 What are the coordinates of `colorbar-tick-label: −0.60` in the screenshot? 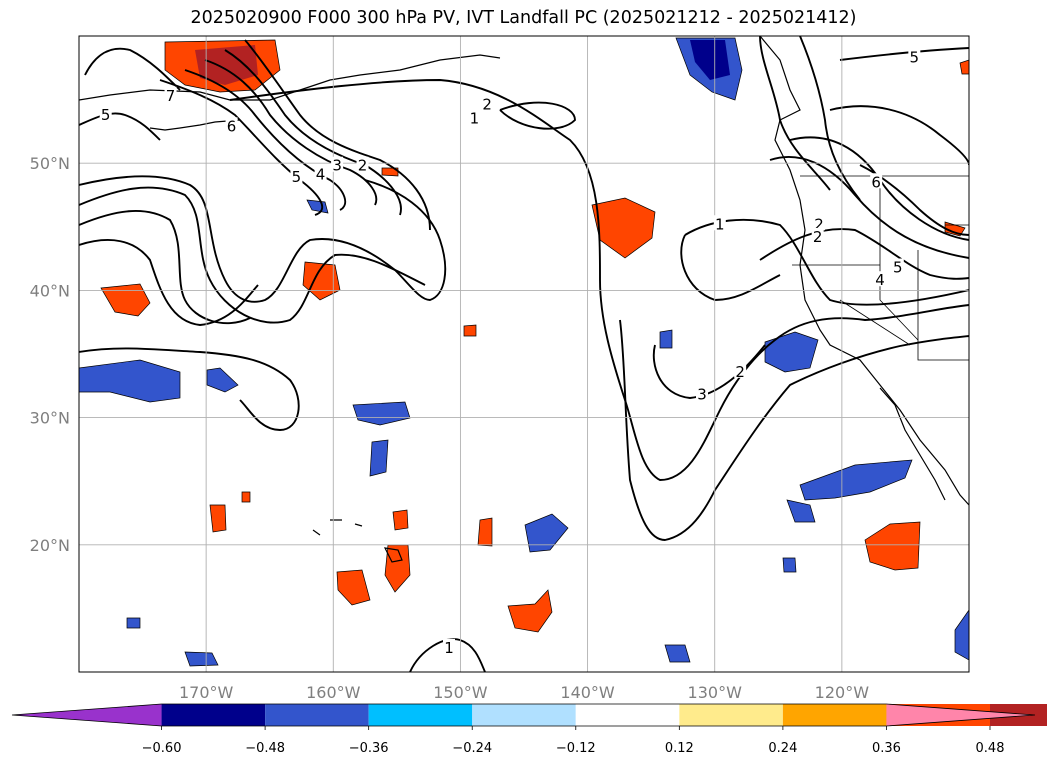 It's located at (162, 748).